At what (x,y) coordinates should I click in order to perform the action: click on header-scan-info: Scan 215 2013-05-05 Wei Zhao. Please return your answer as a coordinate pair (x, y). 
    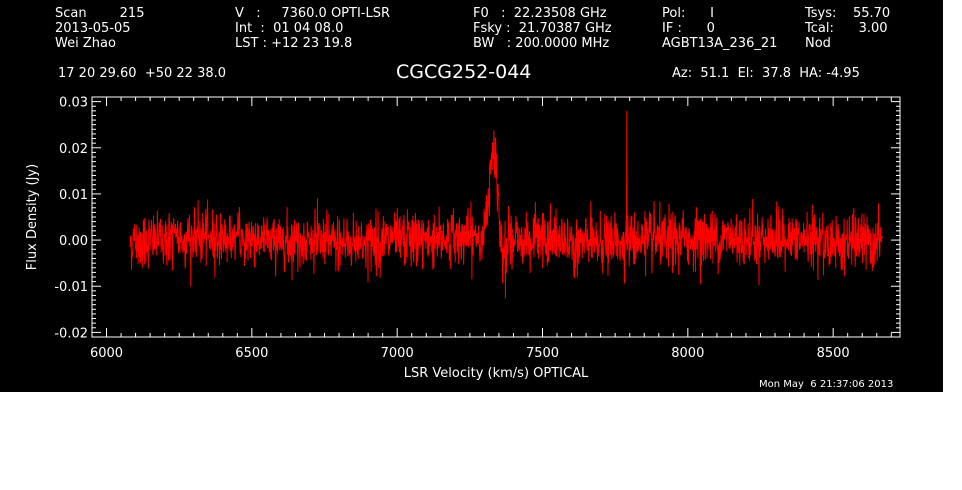
    Looking at the image, I should click on (99, 28).